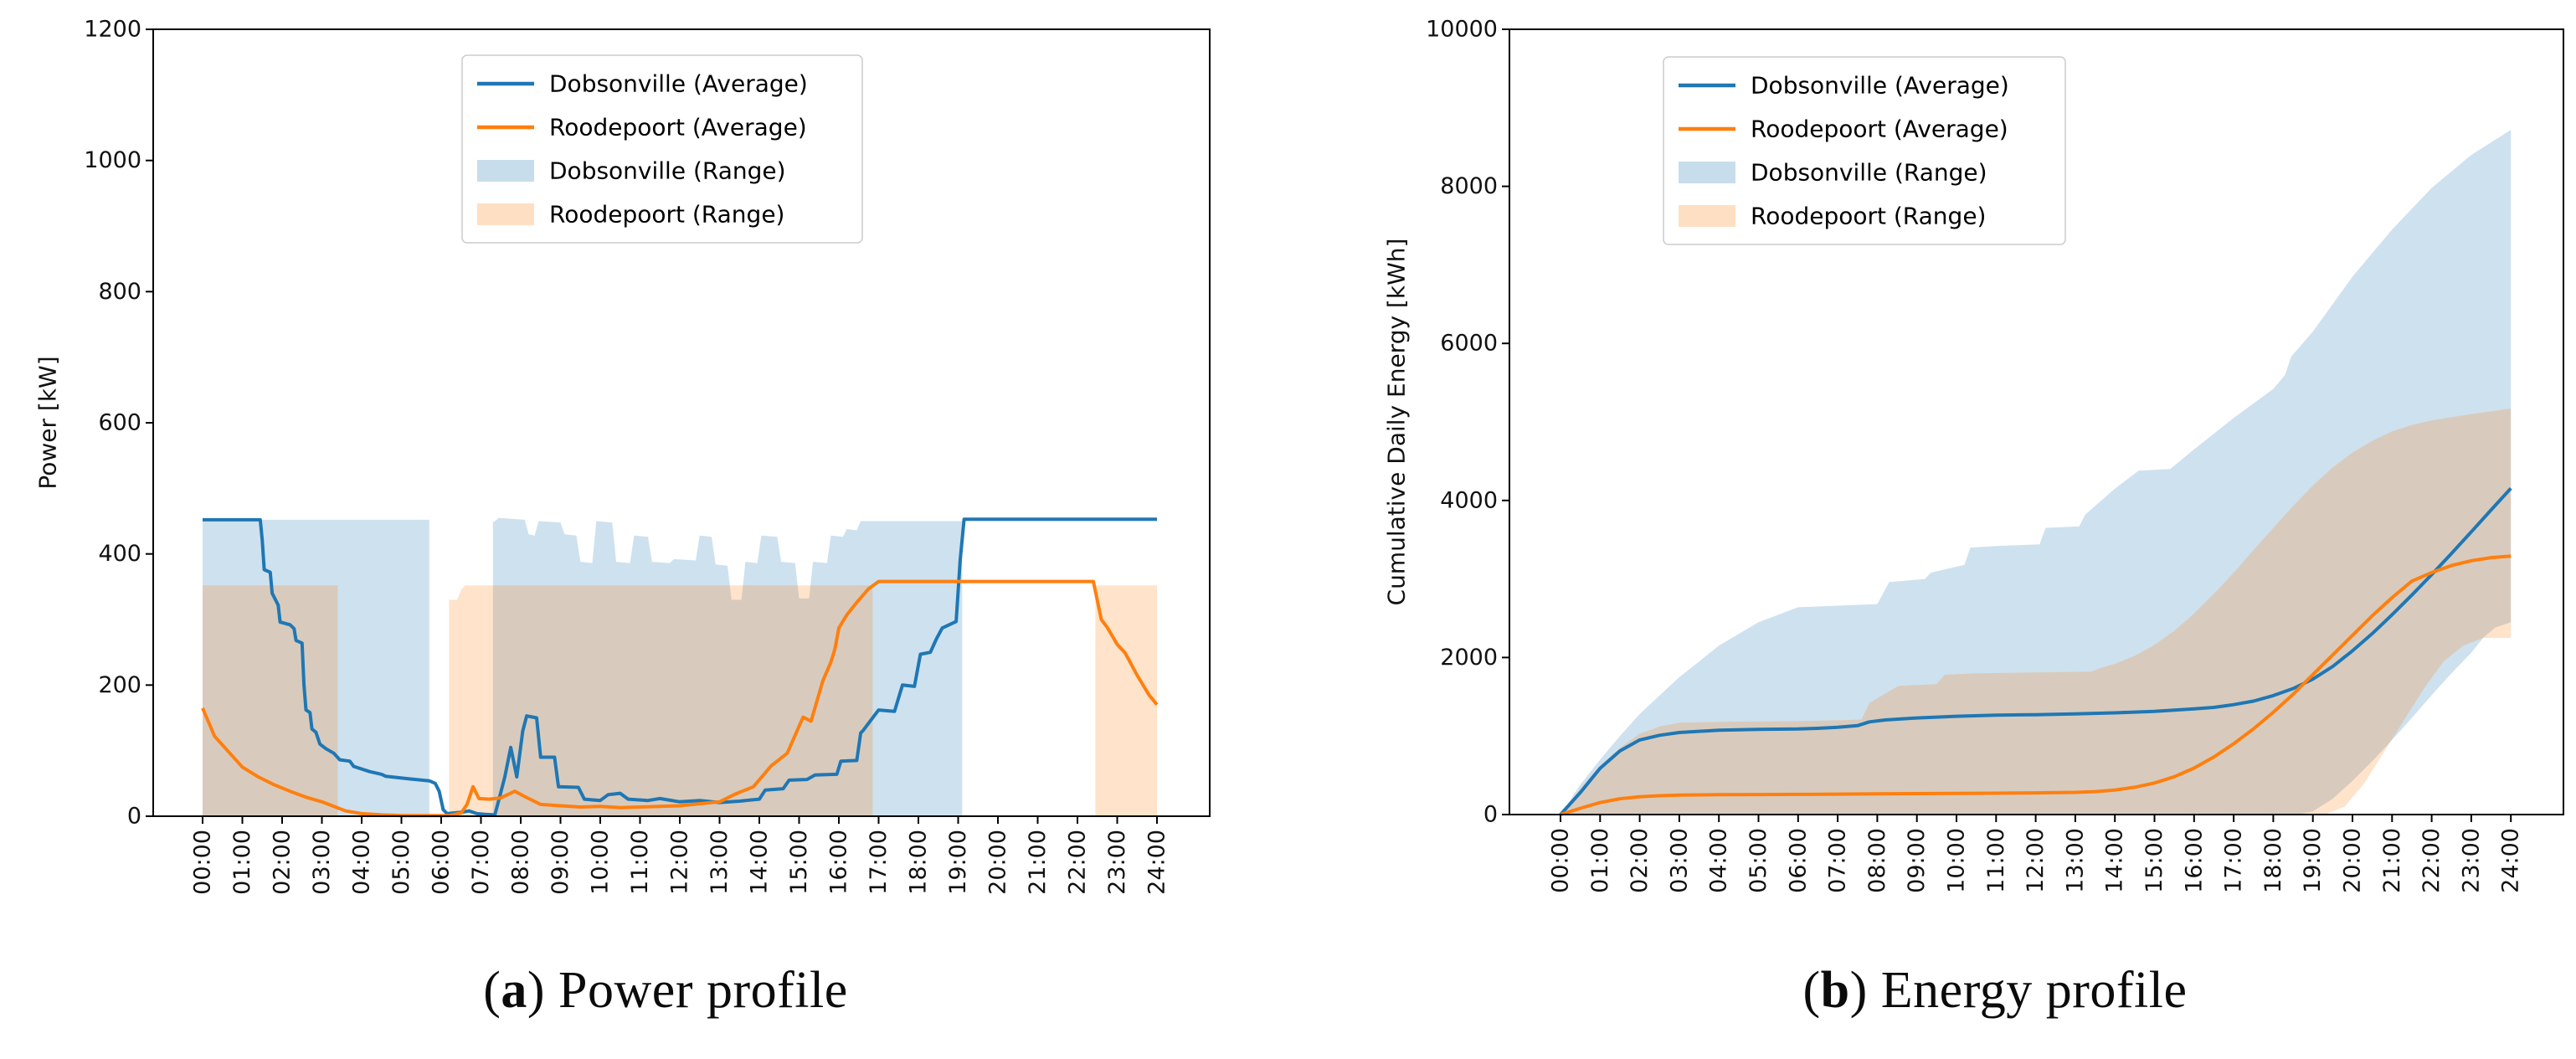 The image size is (2576, 1059). I want to click on y-tick-label: 400, so click(120, 554).